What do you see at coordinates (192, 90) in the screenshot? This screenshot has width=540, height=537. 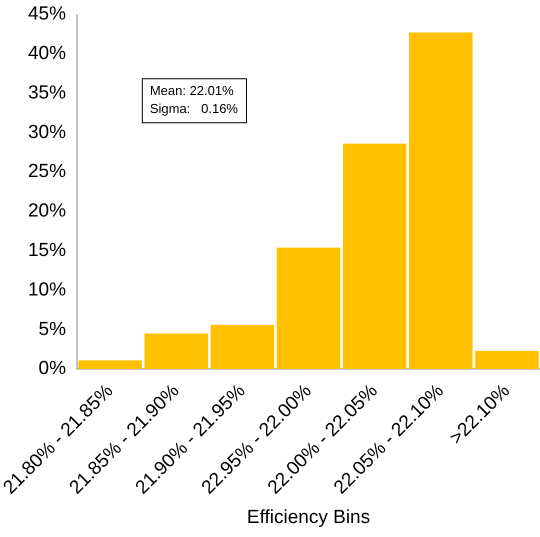 I see `annotation: Mean: 22.01%` at bounding box center [192, 90].